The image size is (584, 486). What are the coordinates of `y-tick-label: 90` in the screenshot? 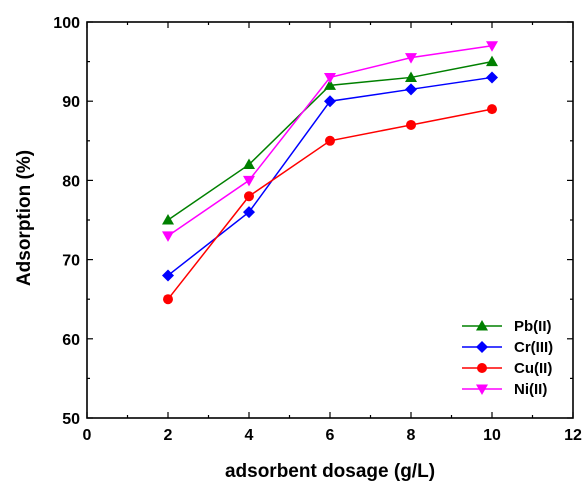 It's located at (71, 102).